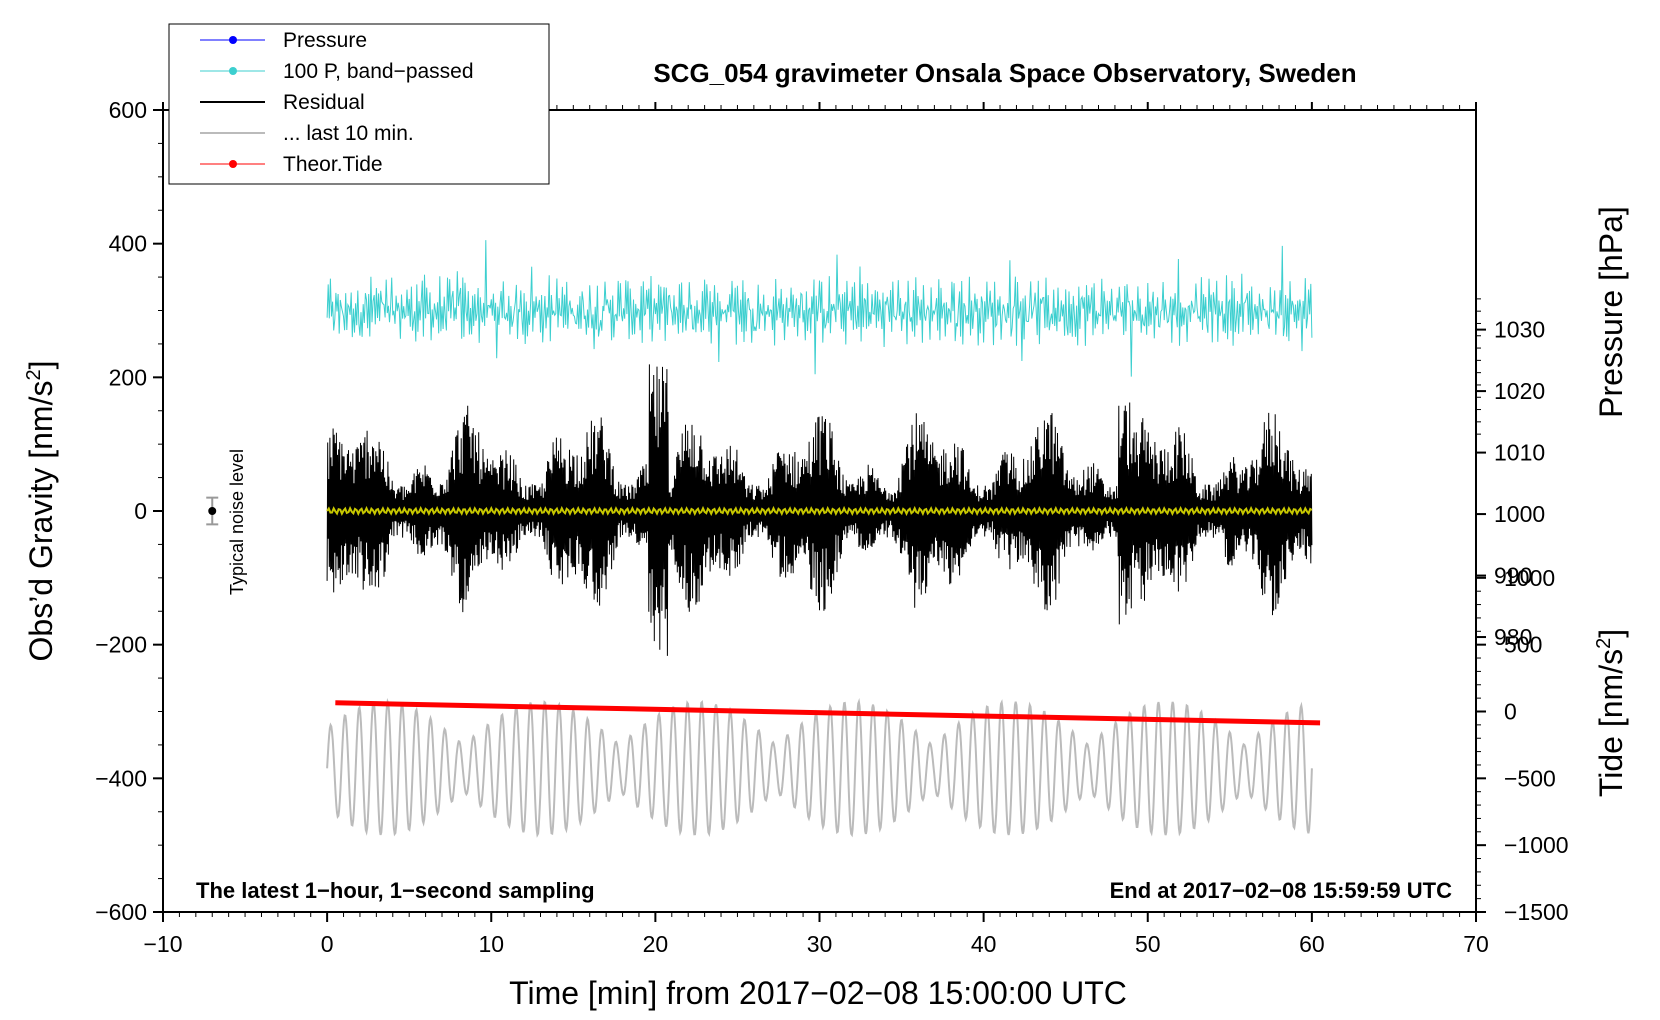 This screenshot has width=1660, height=1020. What do you see at coordinates (1611, 312) in the screenshot?
I see `pressure-axis-label: Pressure [hPa]` at bounding box center [1611, 312].